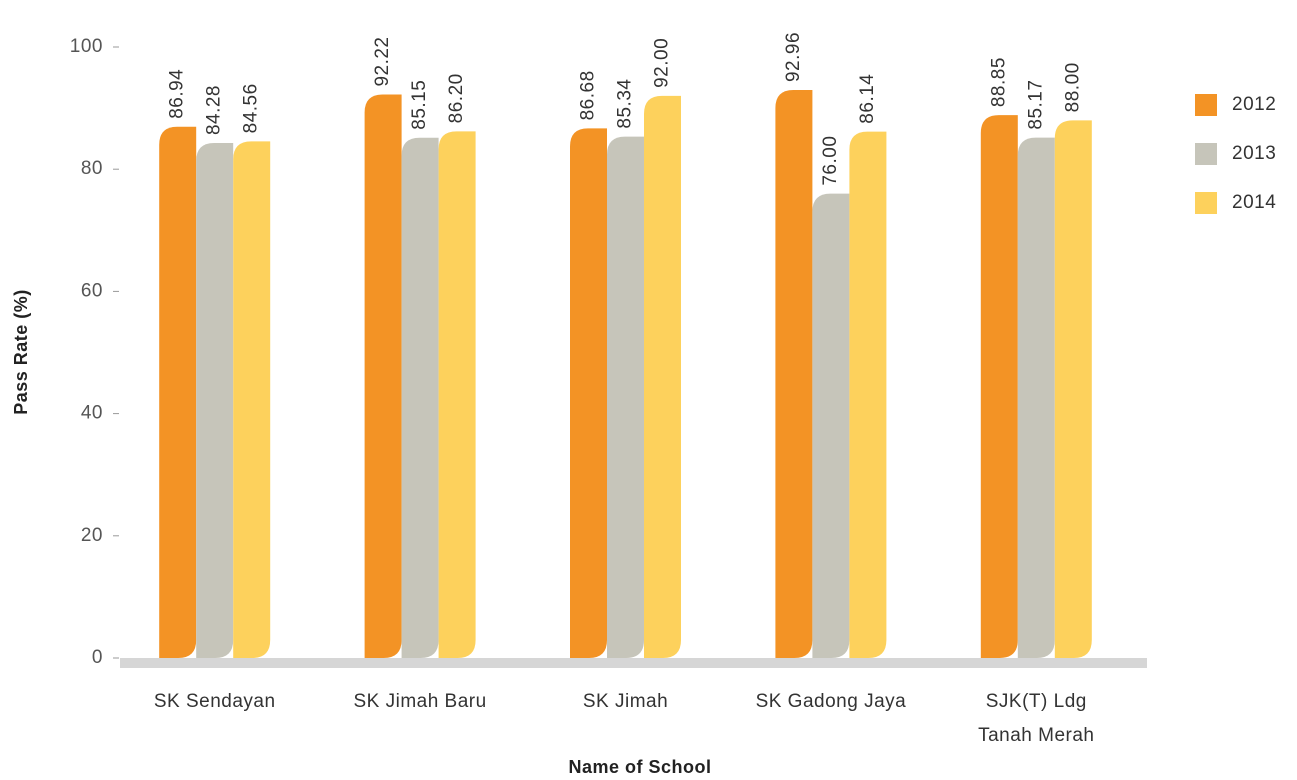 The width and height of the screenshot is (1297, 780). What do you see at coordinates (633, 663) in the screenshot?
I see `baseline` at bounding box center [633, 663].